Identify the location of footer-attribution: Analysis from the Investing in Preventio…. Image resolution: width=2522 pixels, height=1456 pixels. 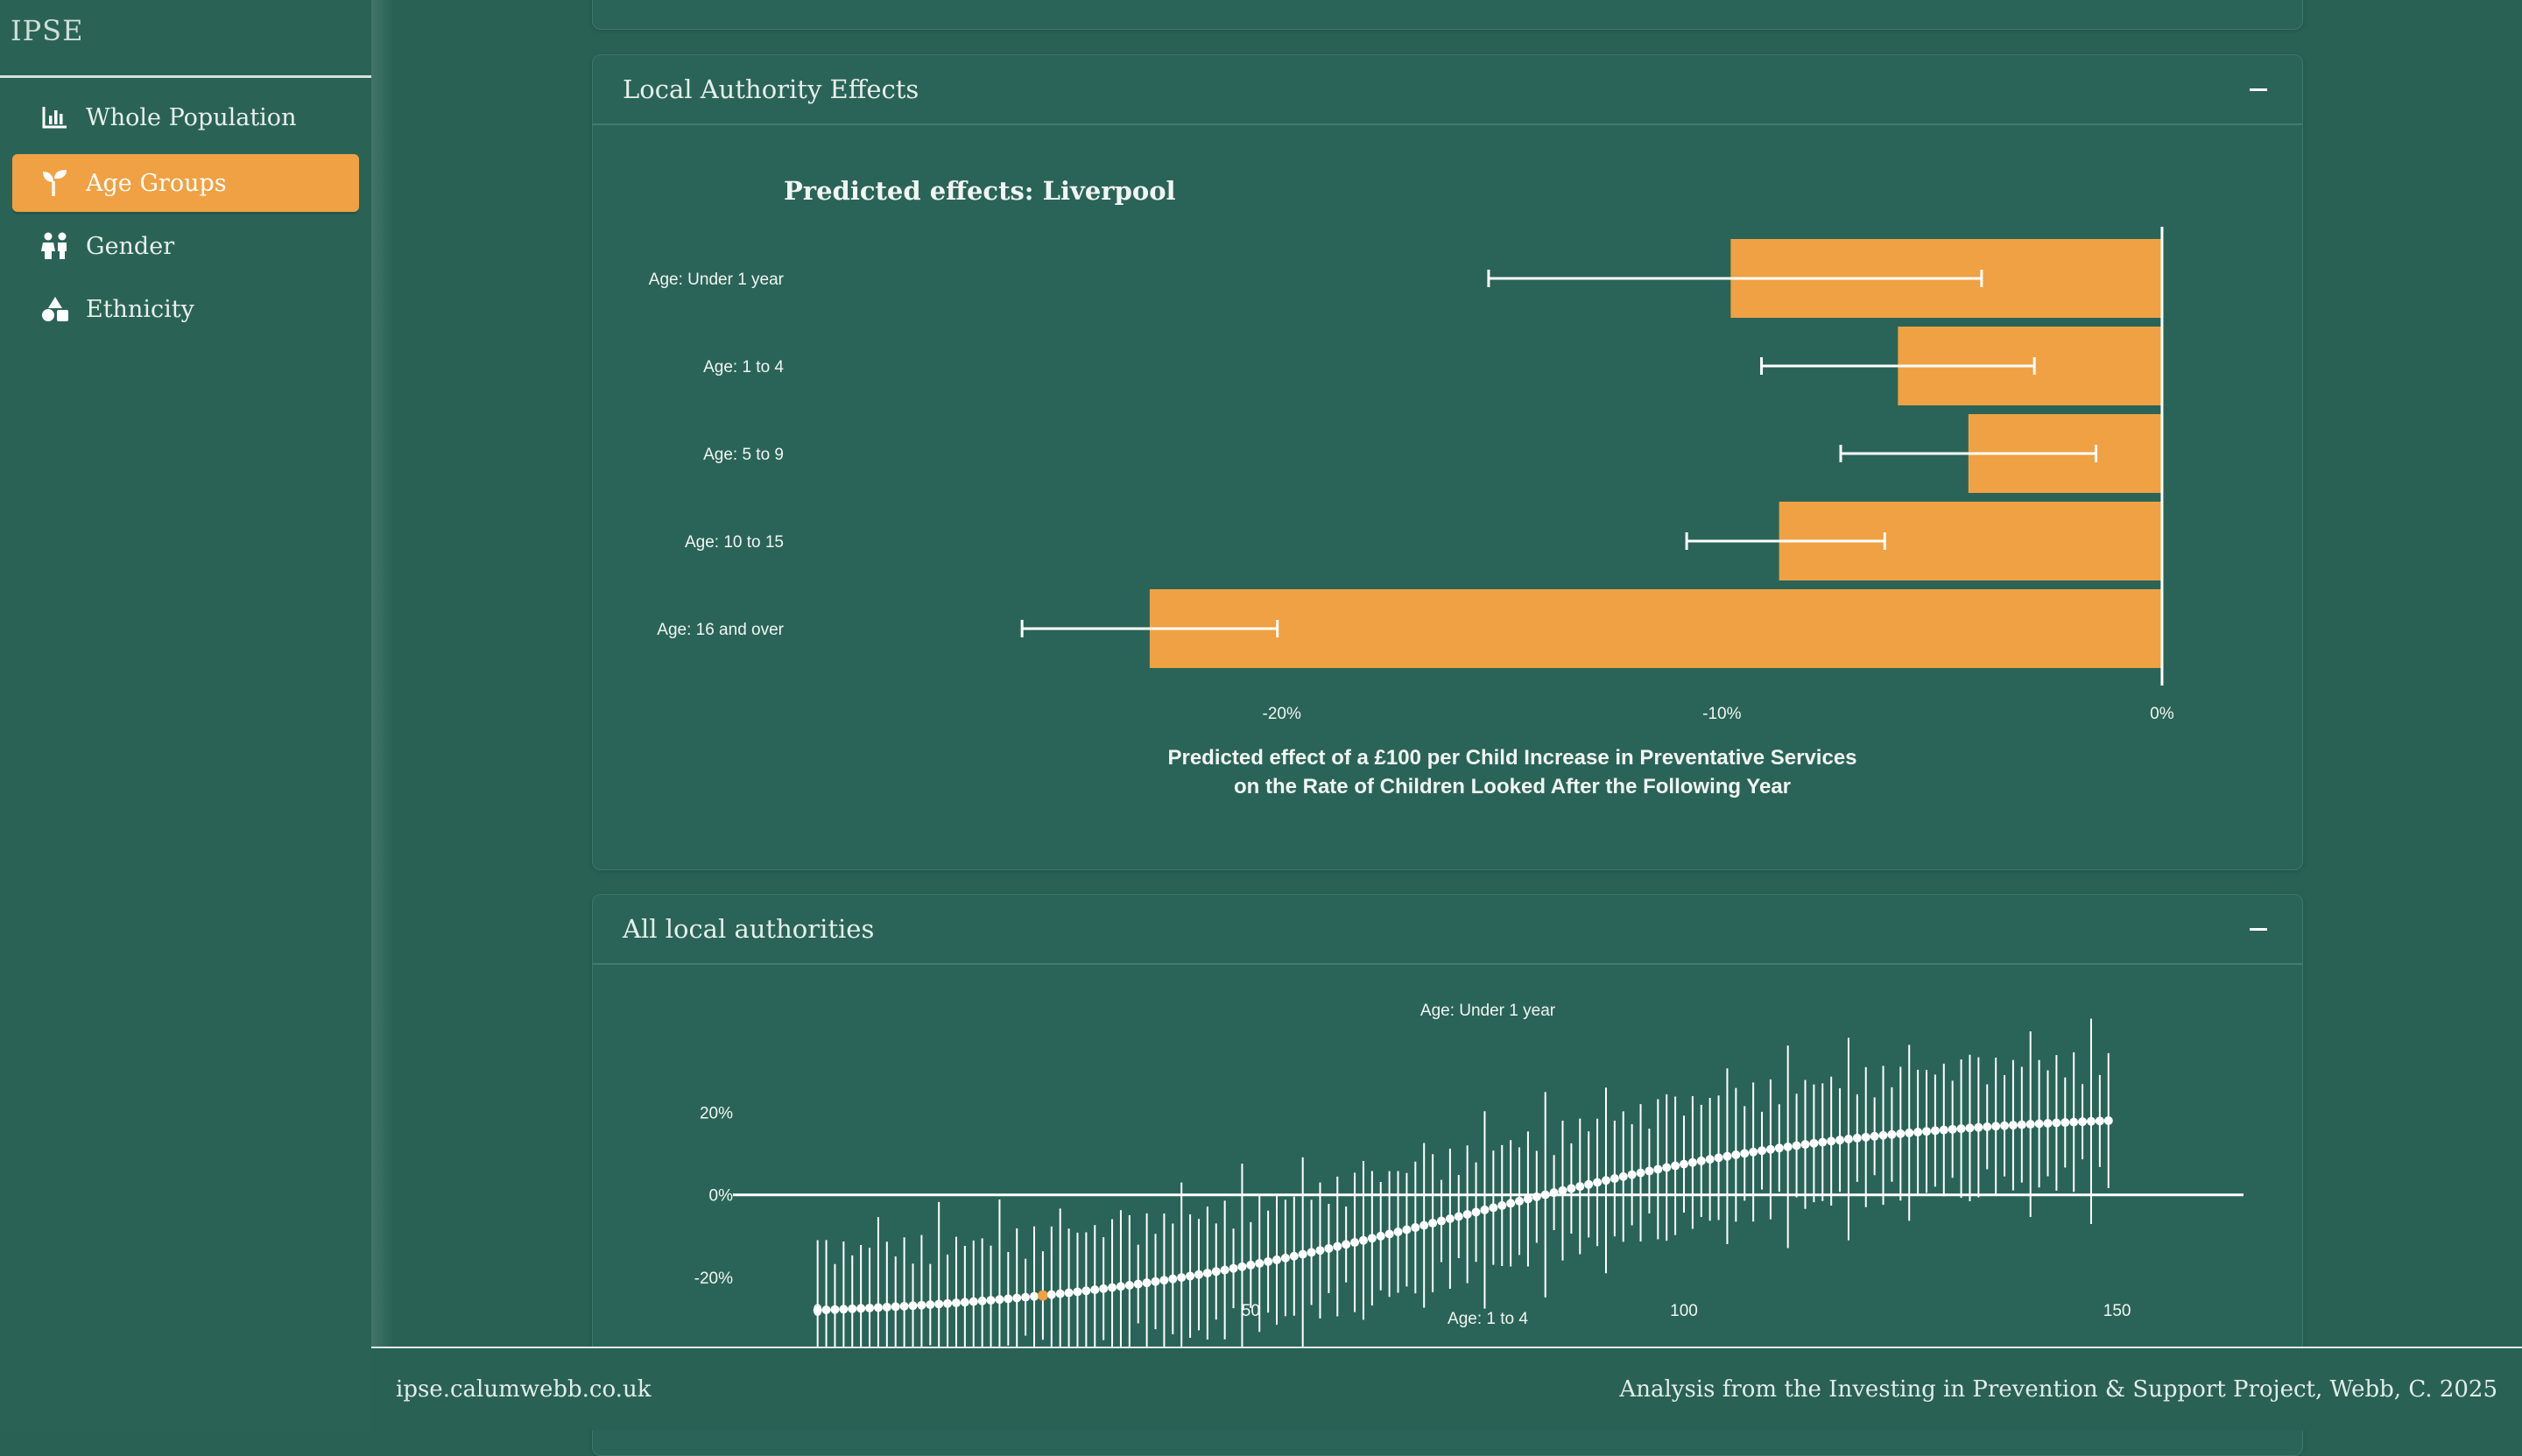
(2058, 1389).